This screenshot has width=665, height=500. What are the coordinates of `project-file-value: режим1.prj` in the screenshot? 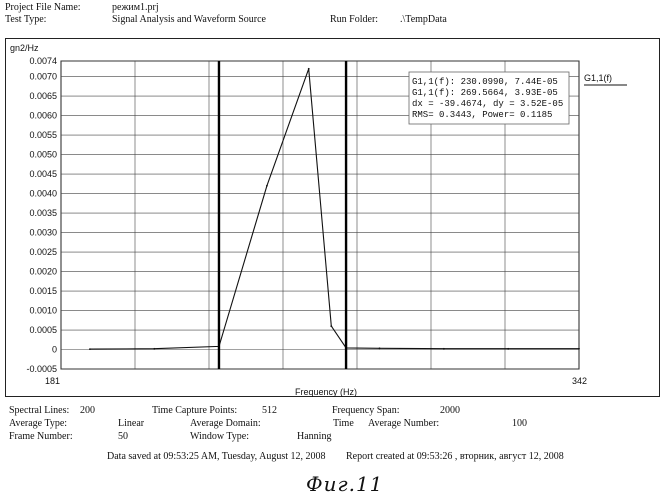 It's located at (135, 7).